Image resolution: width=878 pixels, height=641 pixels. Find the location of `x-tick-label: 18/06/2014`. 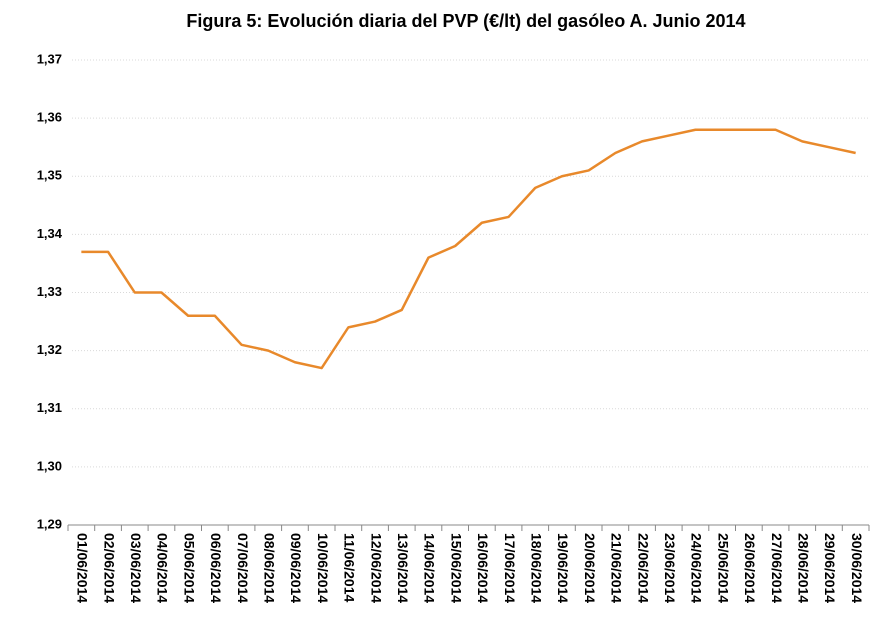

x-tick-label: 18/06/2014 is located at coordinates (537, 568).